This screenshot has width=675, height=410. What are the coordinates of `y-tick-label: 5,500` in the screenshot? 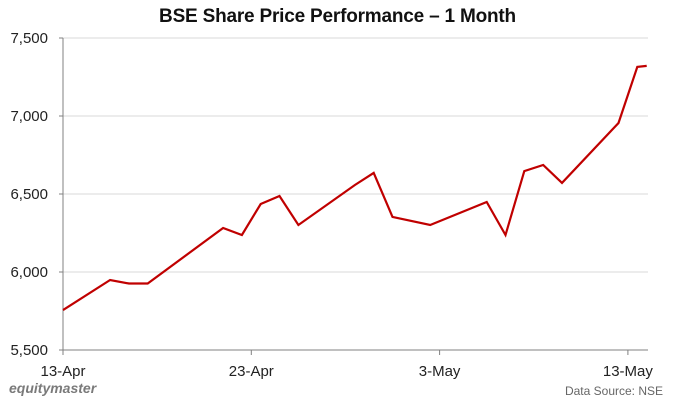 It's located at (29, 350).